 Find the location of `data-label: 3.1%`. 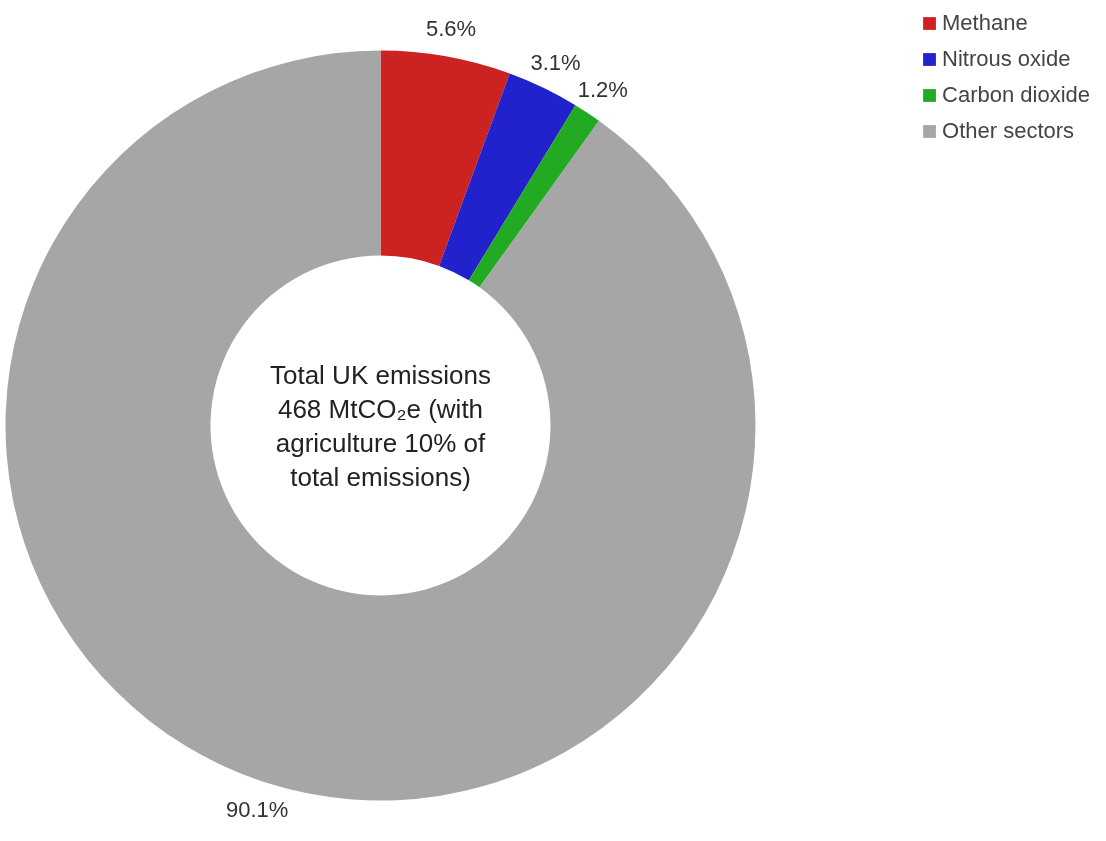

data-label: 3.1% is located at coordinates (555, 62).